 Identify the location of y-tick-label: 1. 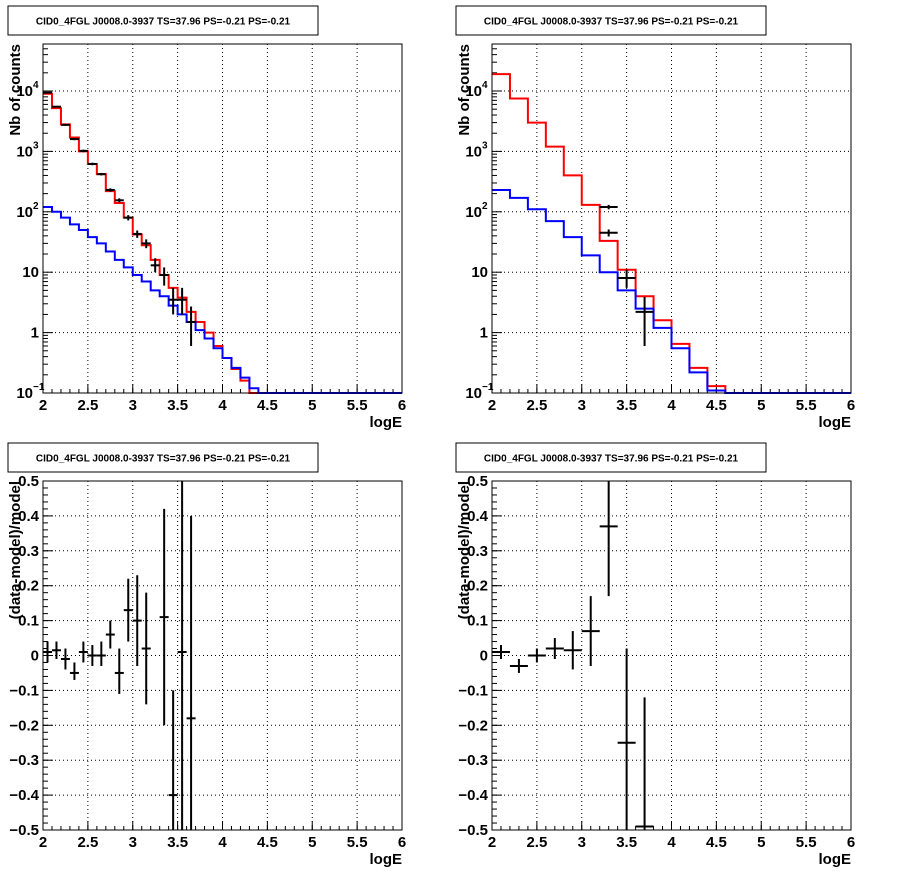
(484, 333).